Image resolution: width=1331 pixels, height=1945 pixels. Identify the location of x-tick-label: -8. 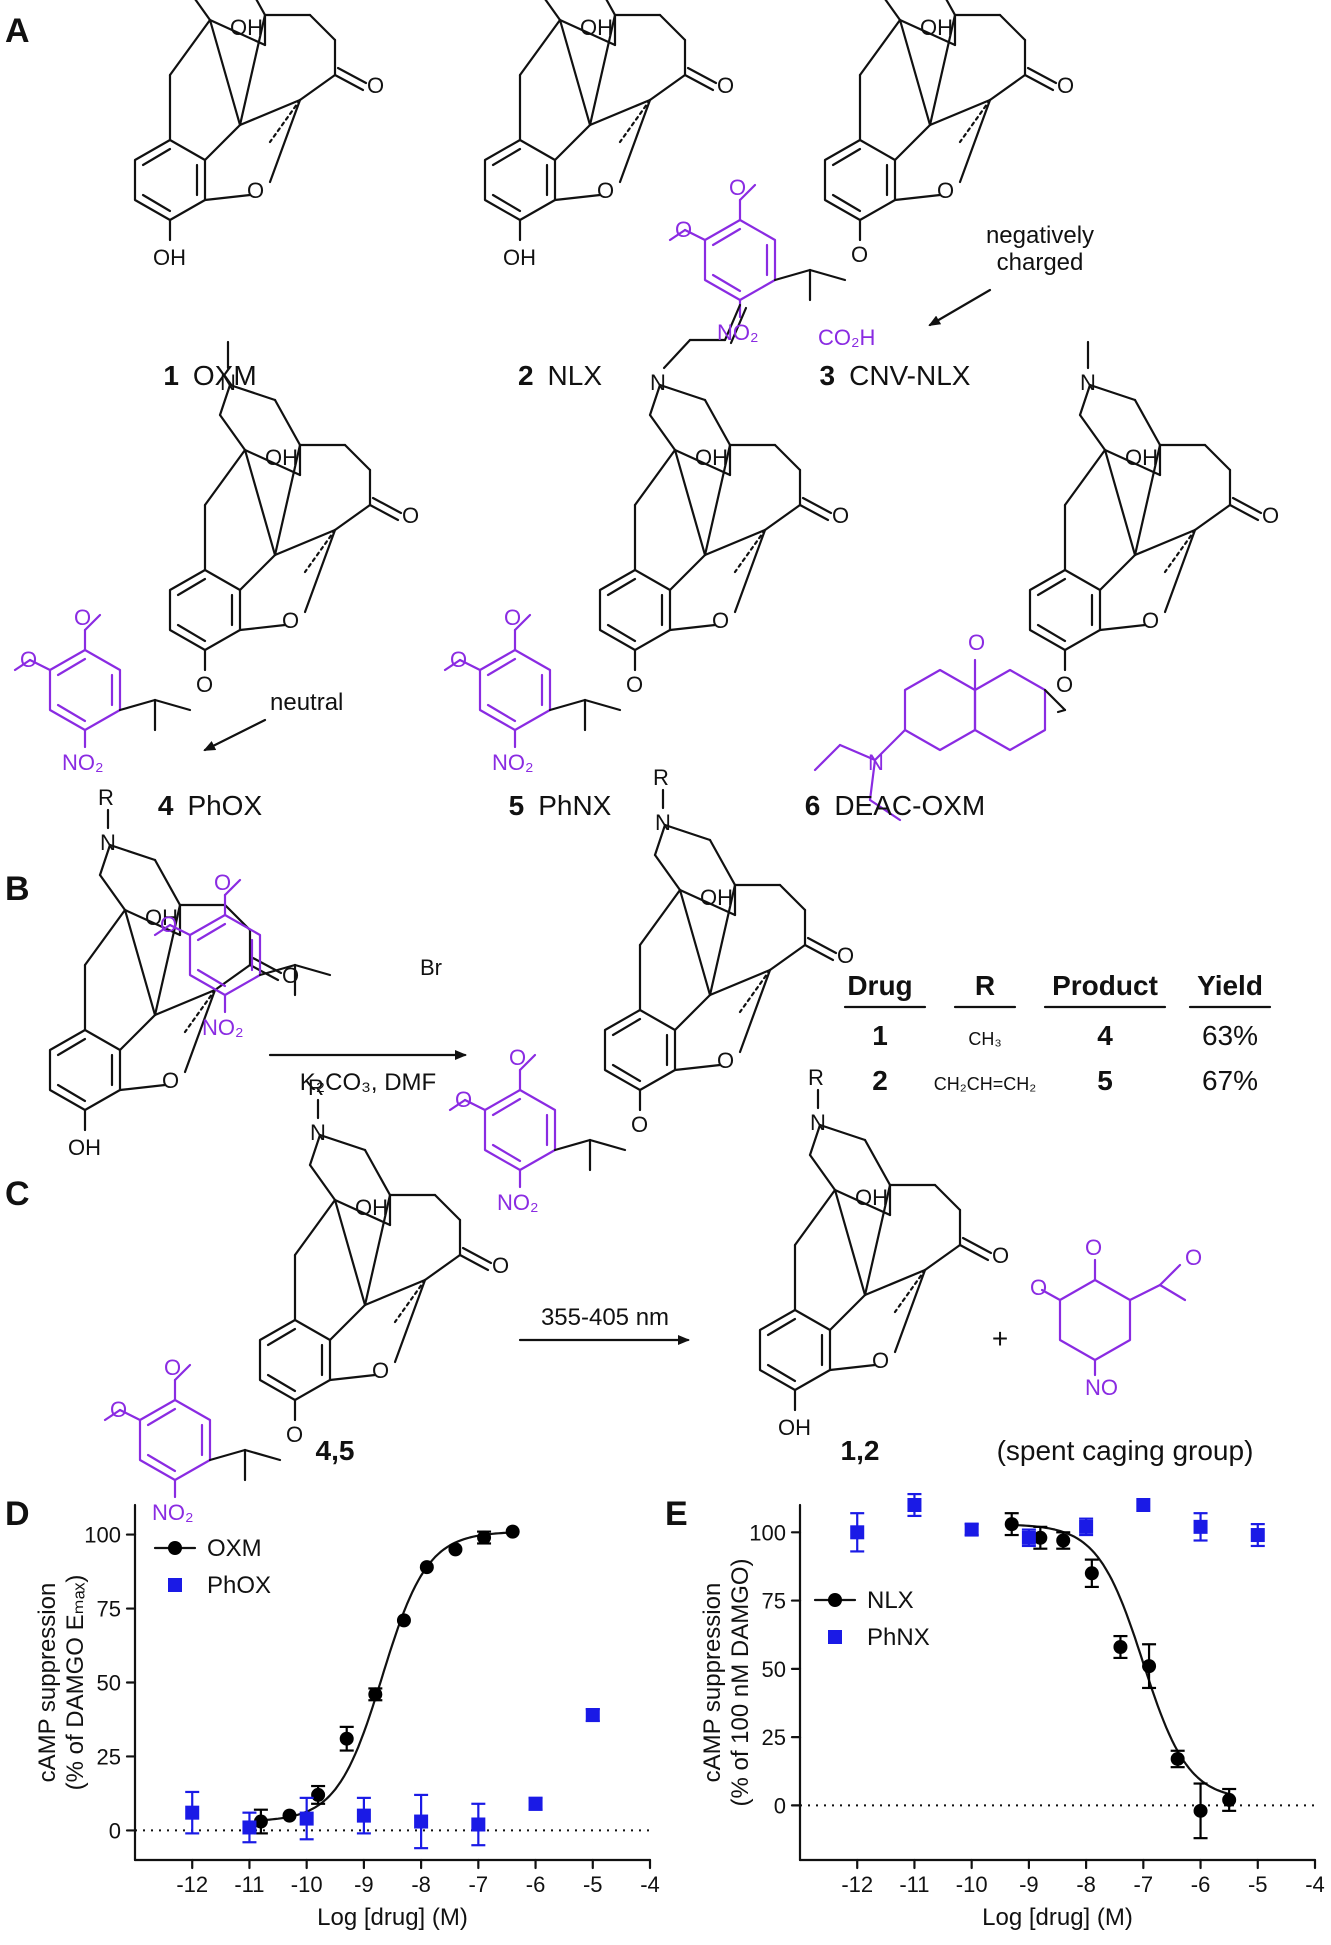
(421, 1884).